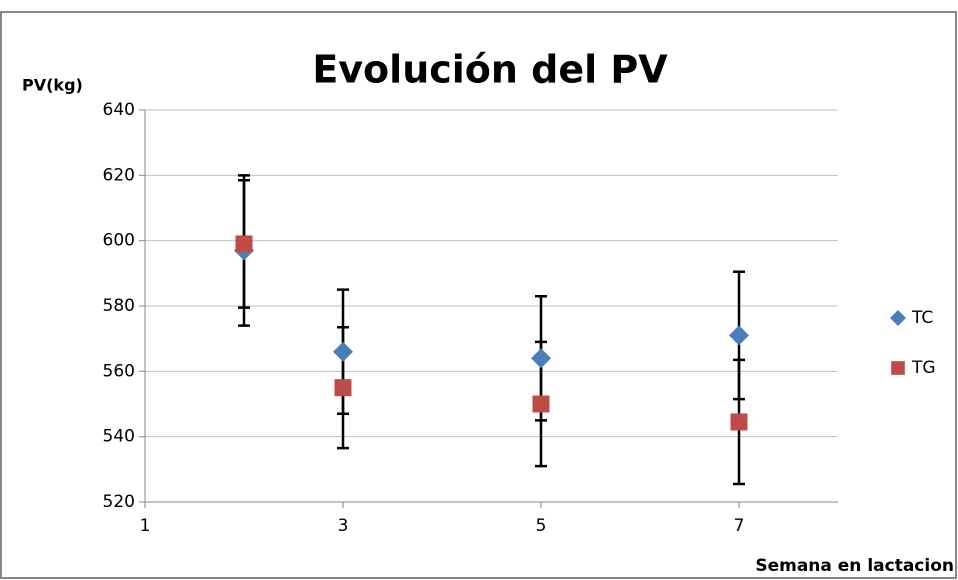  I want to click on x-tick-label: 7, so click(739, 526).